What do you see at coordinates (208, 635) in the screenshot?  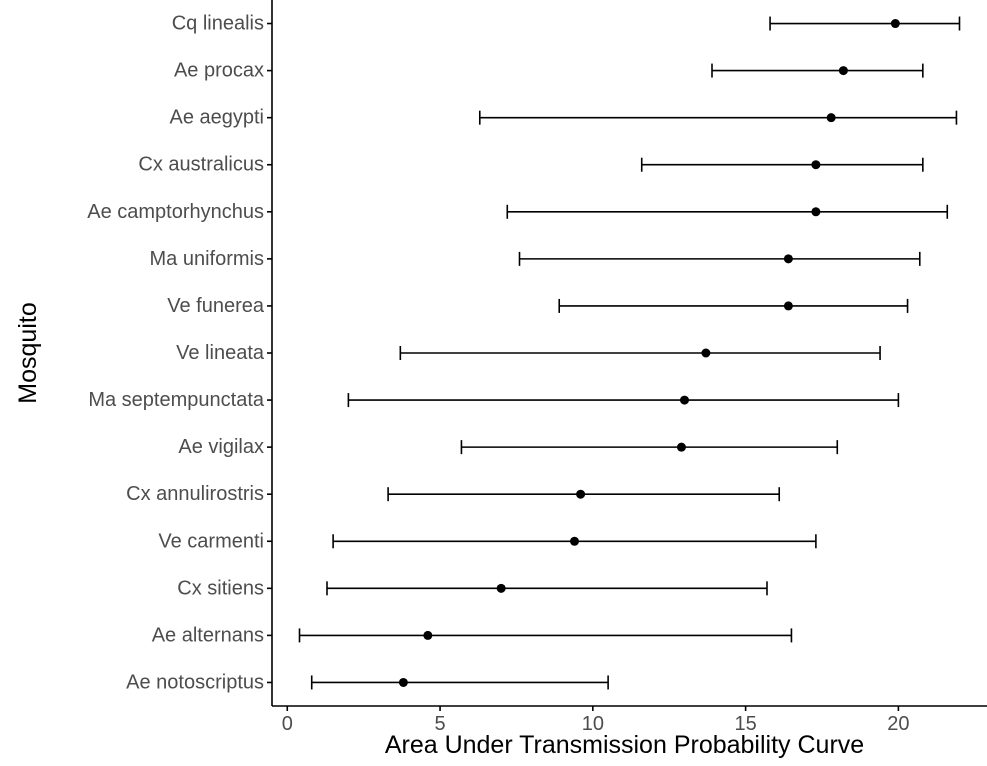 I see `y-tick-label: Ae alternans` at bounding box center [208, 635].